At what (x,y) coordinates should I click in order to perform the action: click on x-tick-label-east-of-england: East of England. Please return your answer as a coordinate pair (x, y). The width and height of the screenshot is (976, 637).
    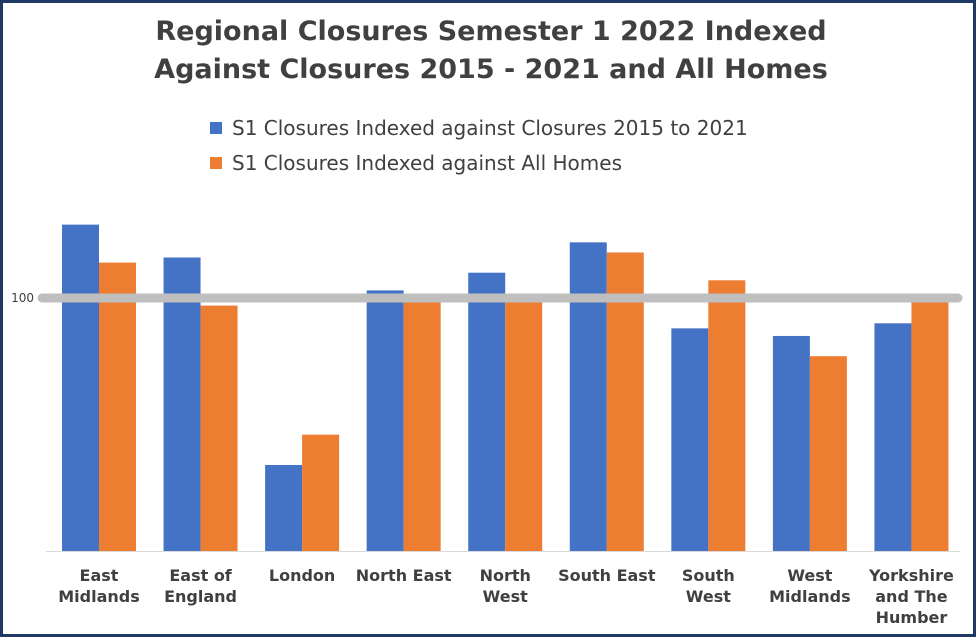
    Looking at the image, I should click on (200, 586).